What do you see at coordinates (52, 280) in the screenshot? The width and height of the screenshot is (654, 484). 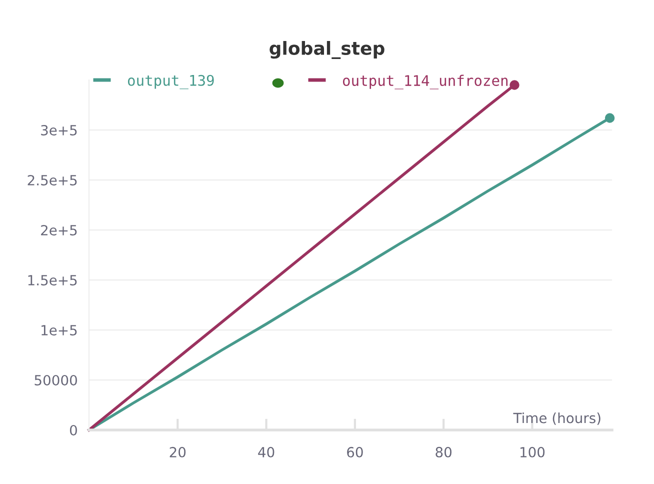 I see `y-tick-label: 1.5e+5` at bounding box center [52, 280].